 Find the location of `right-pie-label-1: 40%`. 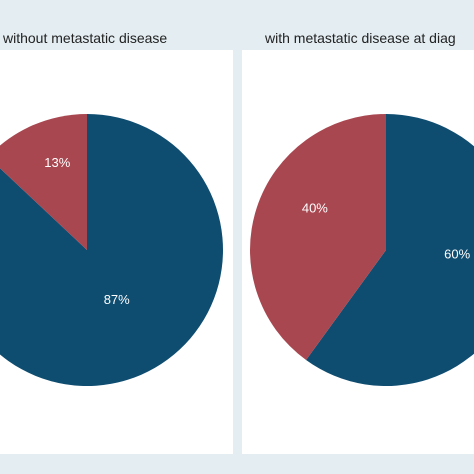

right-pie-label-1: 40% is located at coordinates (315, 207).